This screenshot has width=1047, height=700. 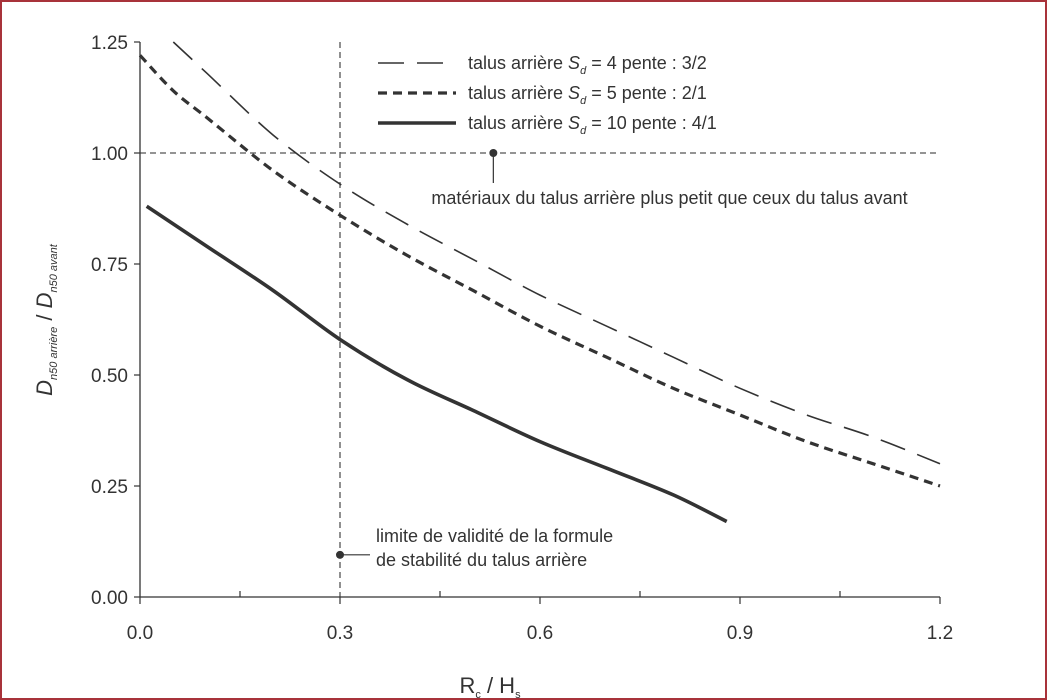 What do you see at coordinates (109, 598) in the screenshot?
I see `y-tick-label: 0.00` at bounding box center [109, 598].